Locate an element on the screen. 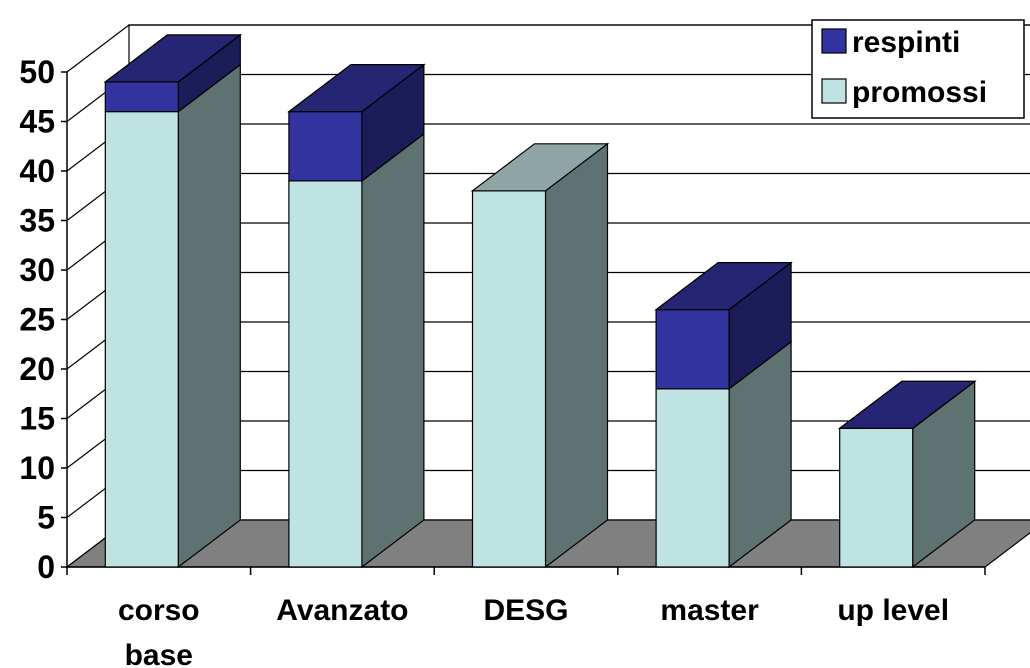  legend-label-respinti: respinti is located at coordinates (906, 42).